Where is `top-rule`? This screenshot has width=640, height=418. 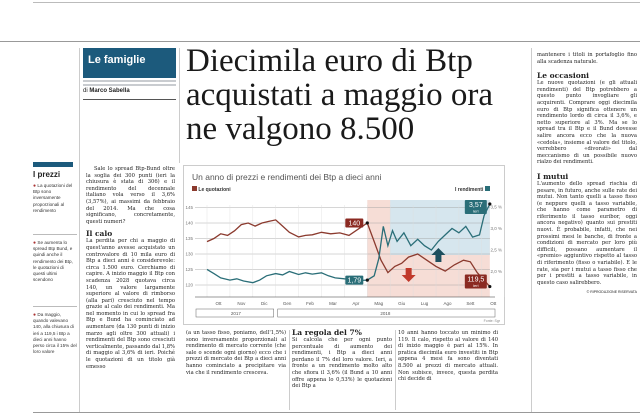
top-rule is located at coordinates (336, 2).